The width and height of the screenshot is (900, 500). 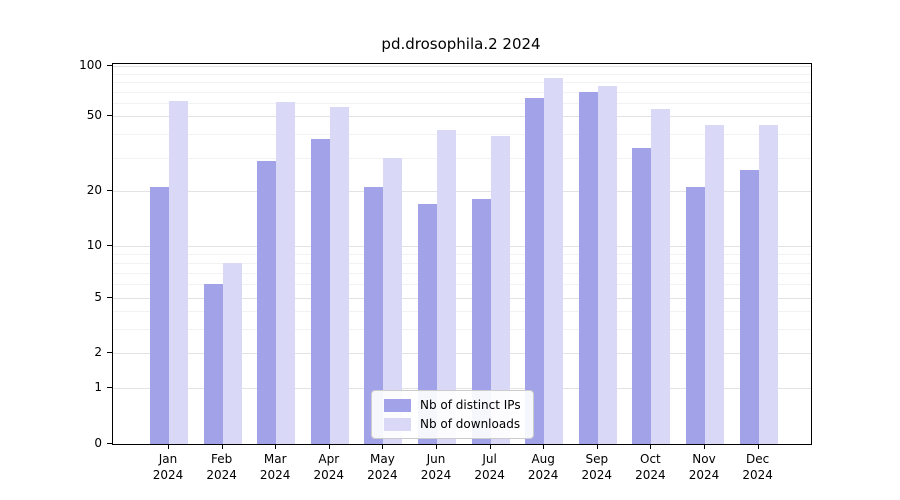 What do you see at coordinates (320, 291) in the screenshot?
I see `bar-distinct-ips-apr` at bounding box center [320, 291].